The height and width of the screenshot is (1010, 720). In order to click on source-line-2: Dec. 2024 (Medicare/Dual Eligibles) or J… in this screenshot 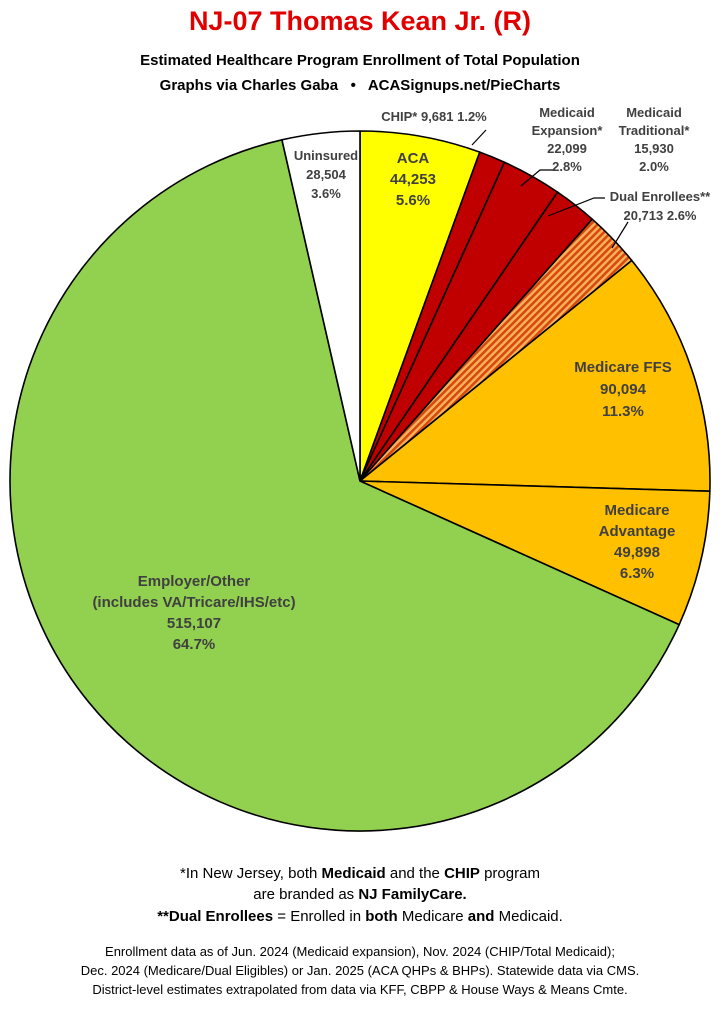, I will do `click(360, 970)`.